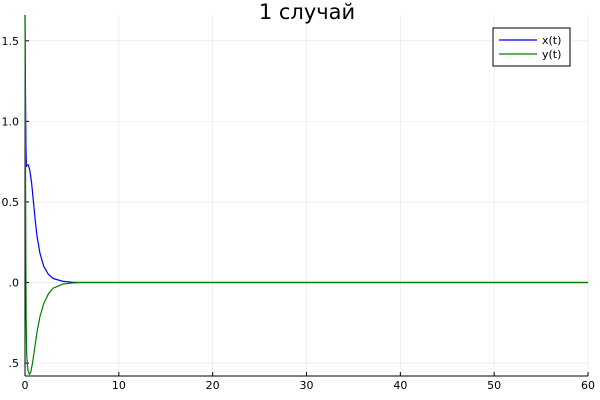  Describe the element at coordinates (307, 12) in the screenshot. I see `chart-title: 1 случай` at that location.